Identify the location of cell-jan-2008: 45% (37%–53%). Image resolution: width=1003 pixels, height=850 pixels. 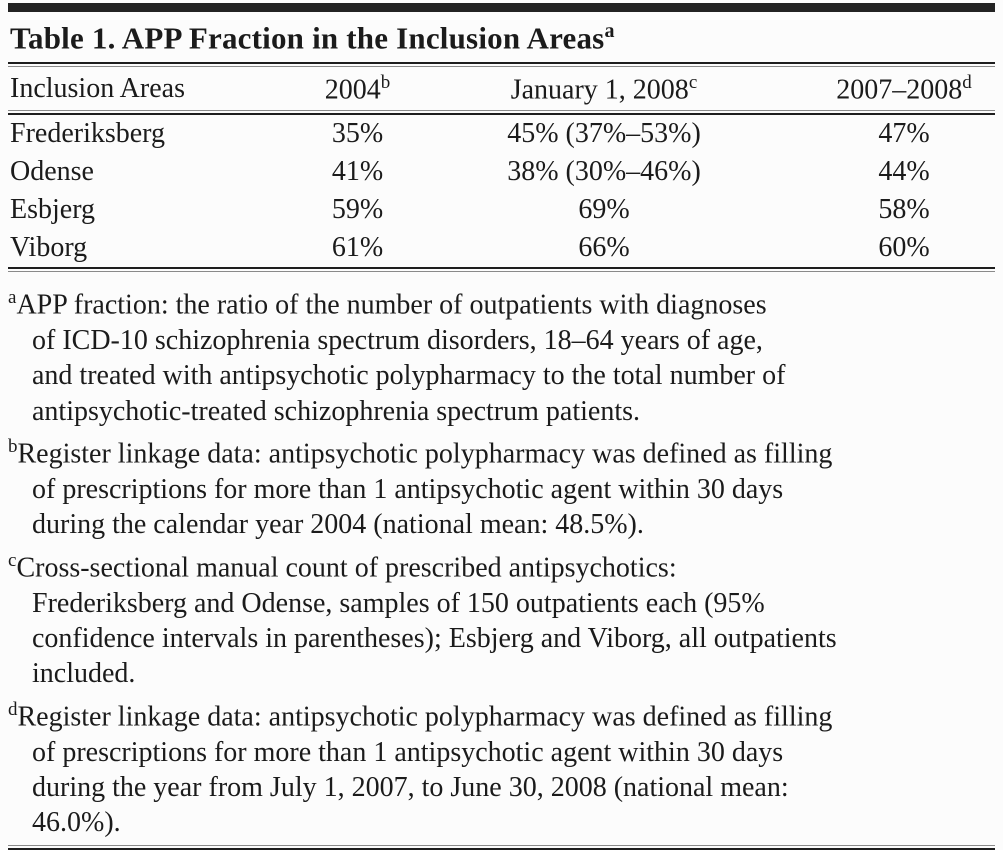
(604, 134).